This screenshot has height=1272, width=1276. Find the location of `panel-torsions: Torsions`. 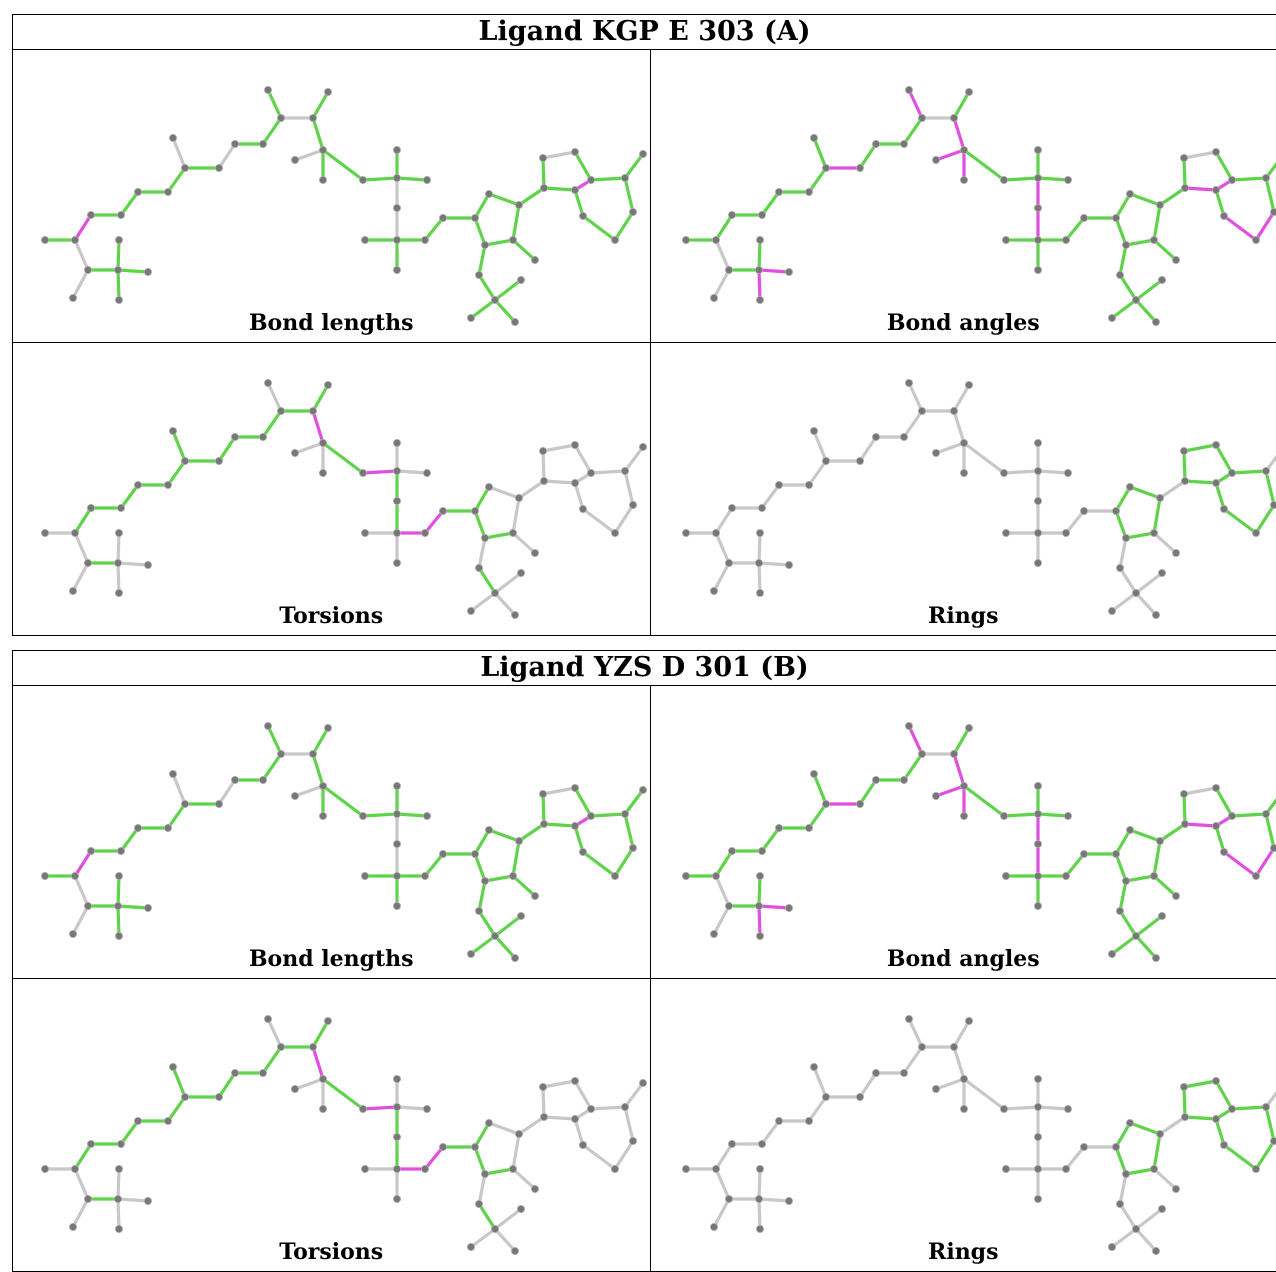

panel-torsions: Torsions is located at coordinates (331, 489).